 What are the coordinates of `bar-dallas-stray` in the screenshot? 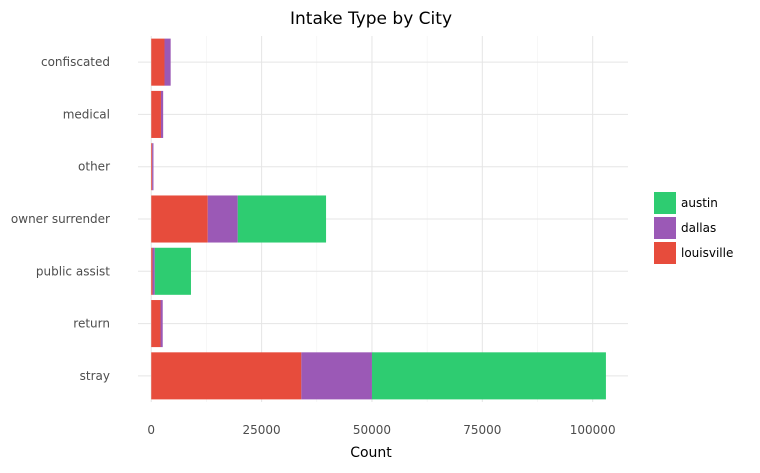 It's located at (336, 376).